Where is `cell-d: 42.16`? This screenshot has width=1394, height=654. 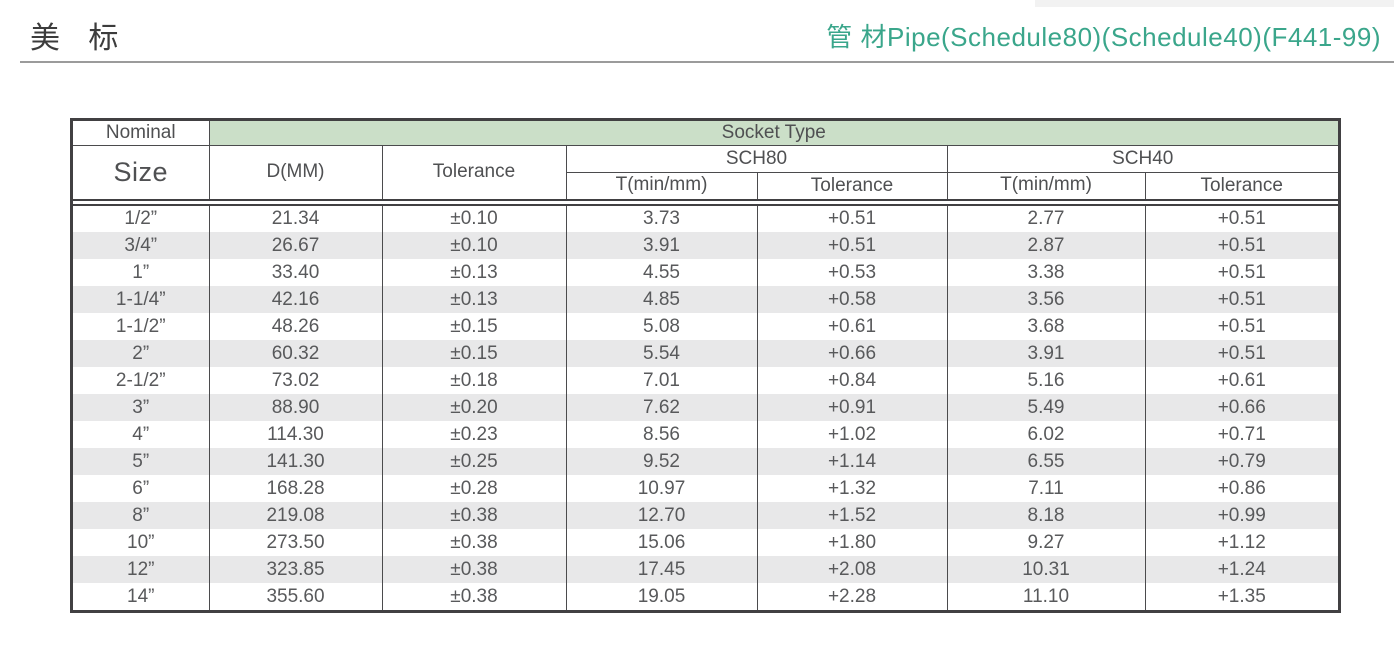
cell-d: 42.16 is located at coordinates (296, 299).